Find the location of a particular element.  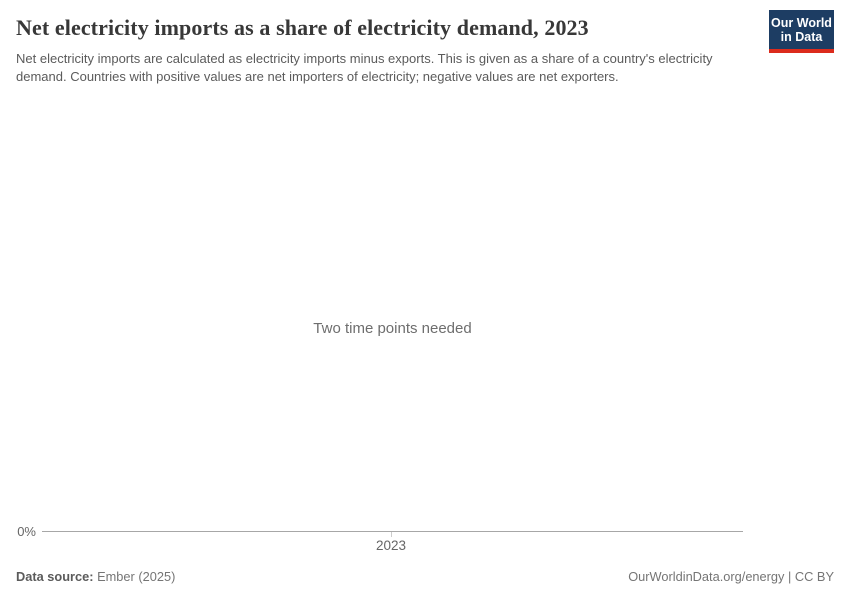

data-source: Data source: Ember (2025) is located at coordinates (95, 577).